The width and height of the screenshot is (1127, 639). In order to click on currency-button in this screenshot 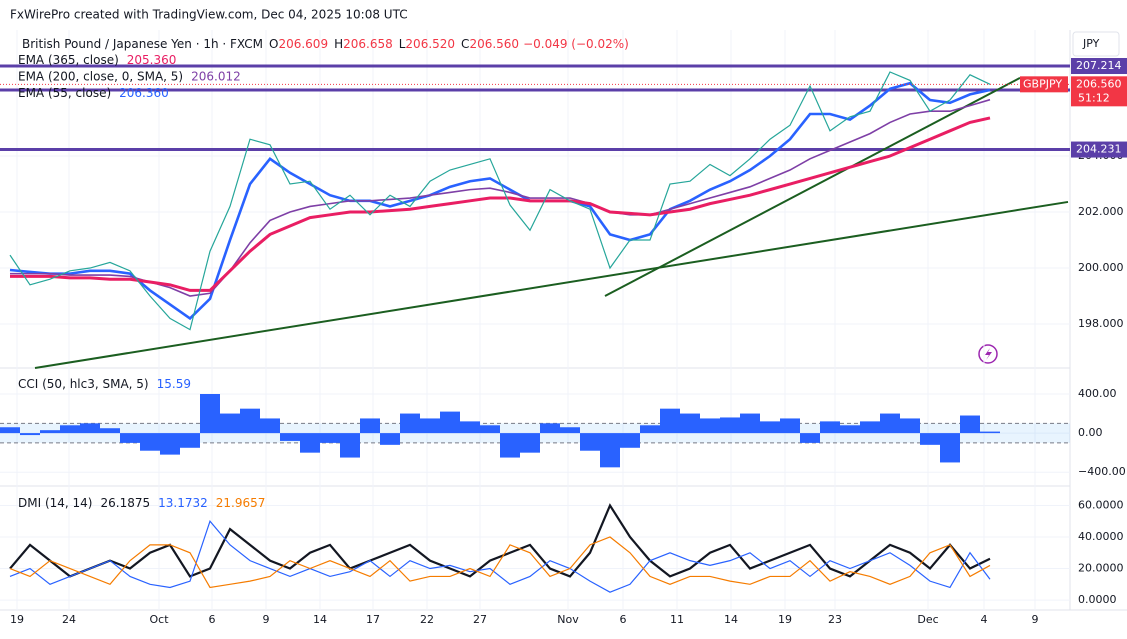, I will do `click(1096, 44)`.